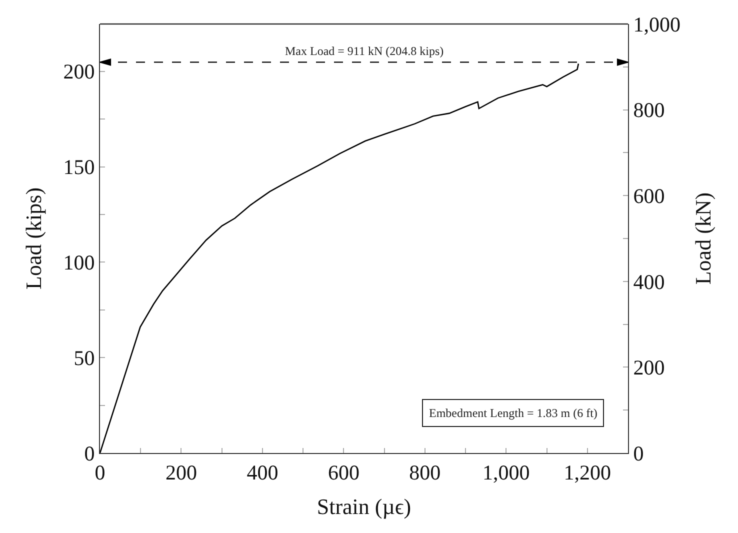 The image size is (738, 533). I want to click on x-tick-label: 800, so click(425, 472).